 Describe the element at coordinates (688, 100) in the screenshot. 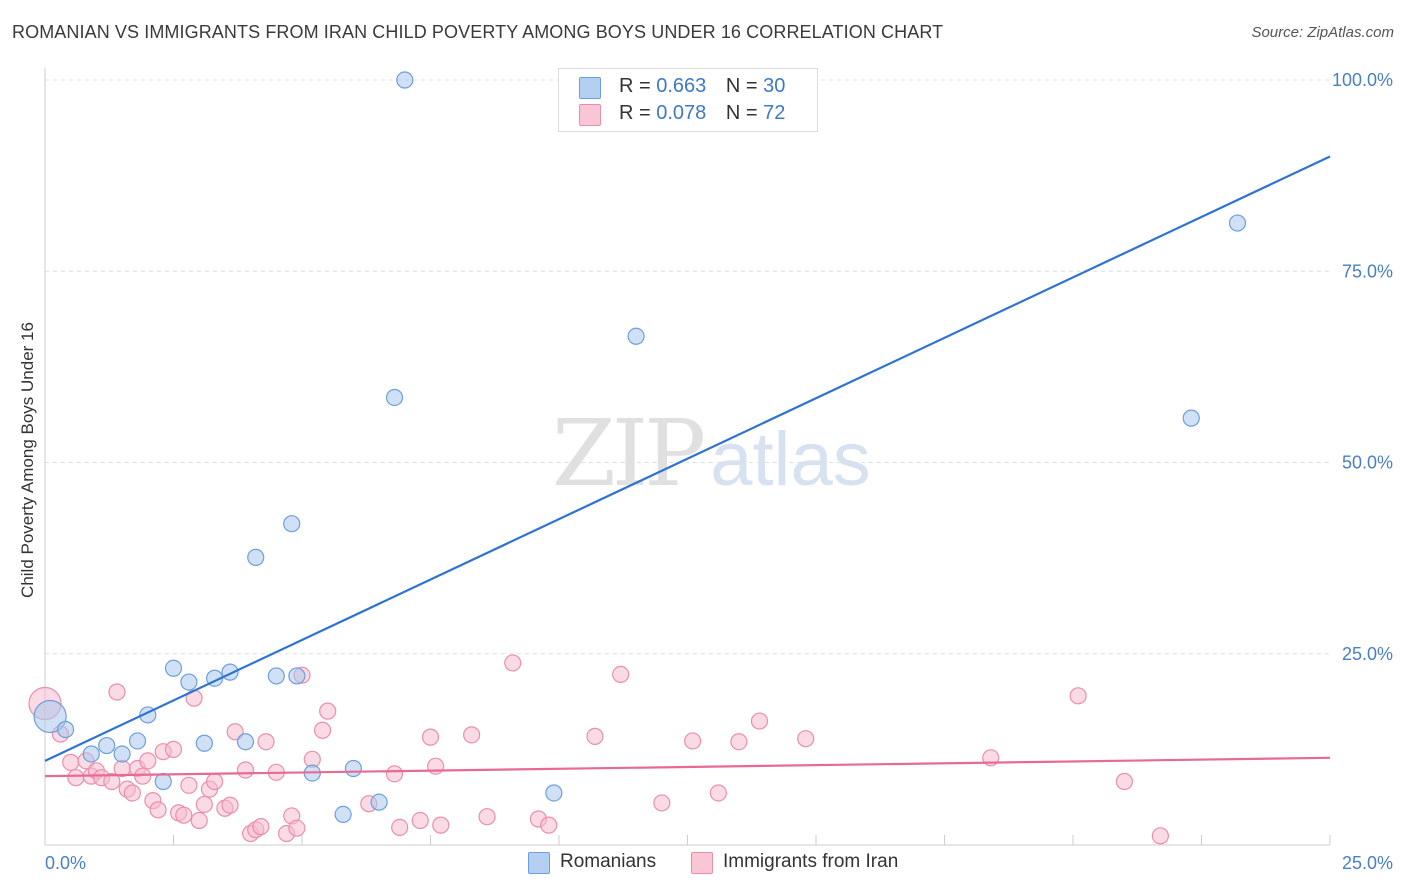

I see `correlation-legend: R = 0.663 N = 30 R = 0.078 N = 72` at that location.